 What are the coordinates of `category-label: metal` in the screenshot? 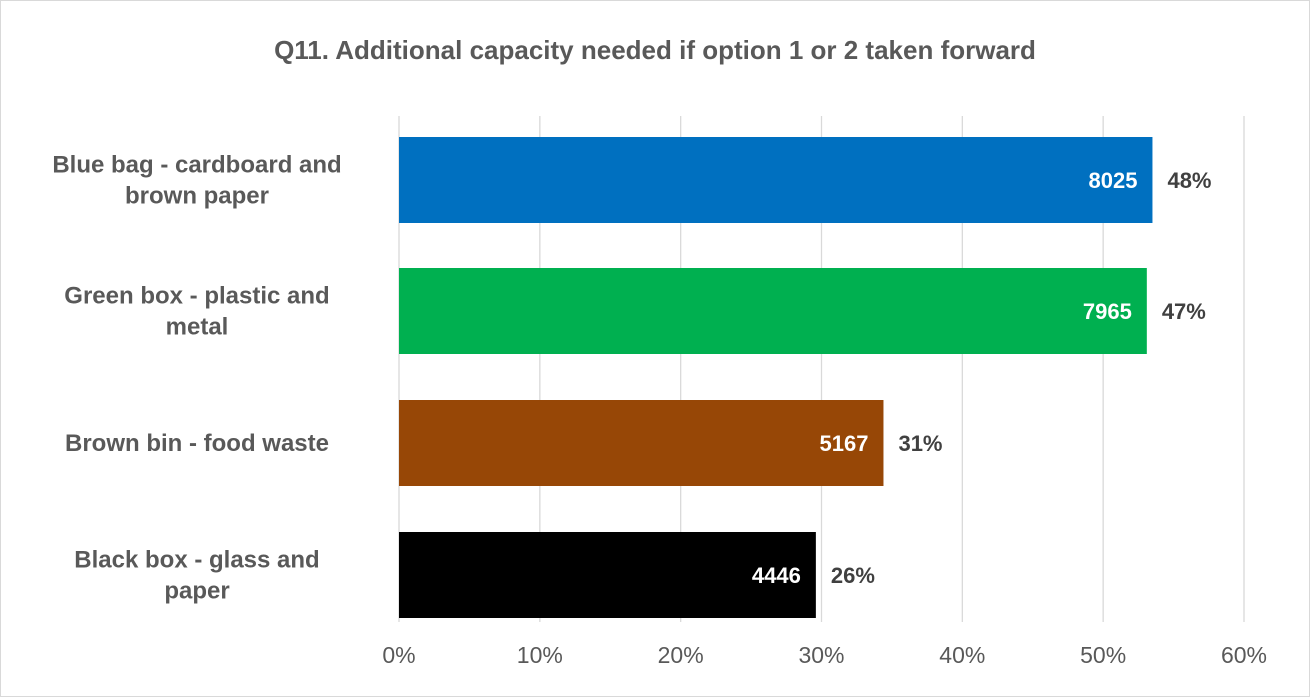 It's located at (197, 327).